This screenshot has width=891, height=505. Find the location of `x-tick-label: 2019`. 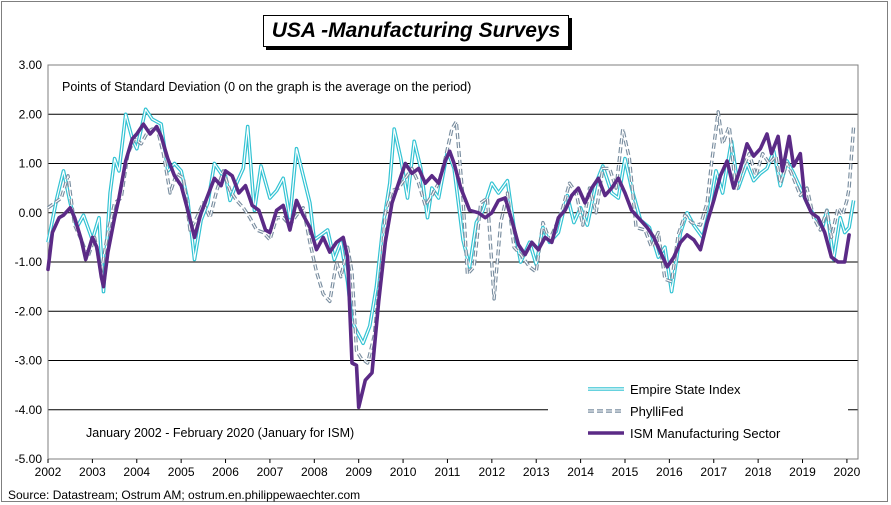

x-tick-label: 2019 is located at coordinates (802, 472).